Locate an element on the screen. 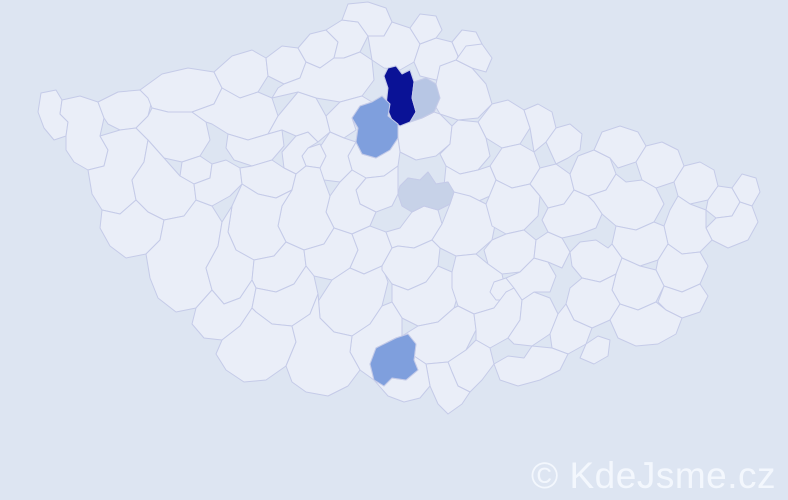 Image resolution: width=788 pixels, height=500 pixels. district-svitavy-south is located at coordinates (572, 214).